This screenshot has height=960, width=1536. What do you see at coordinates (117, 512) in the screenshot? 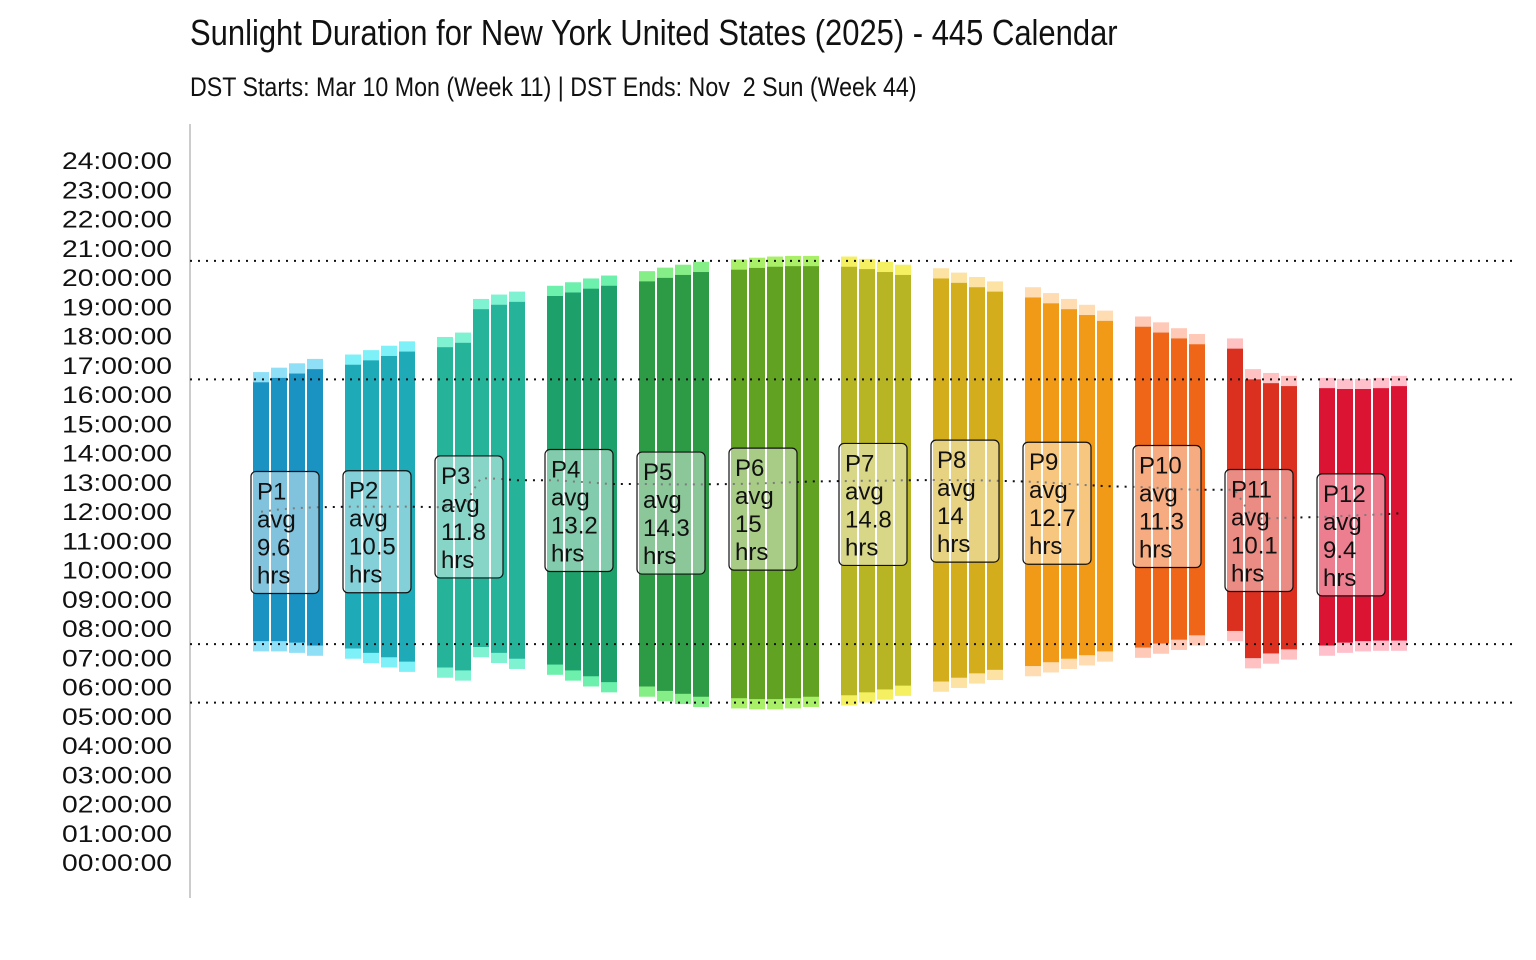
I see `y-tick-label: 12:00:00` at bounding box center [117, 512].